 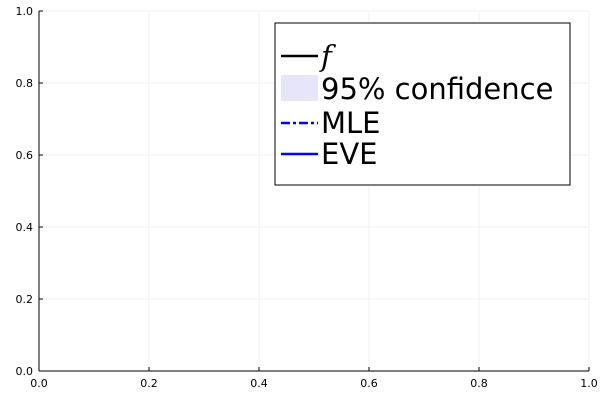 I want to click on y-tick-label: 1.0, so click(x=25, y=11).